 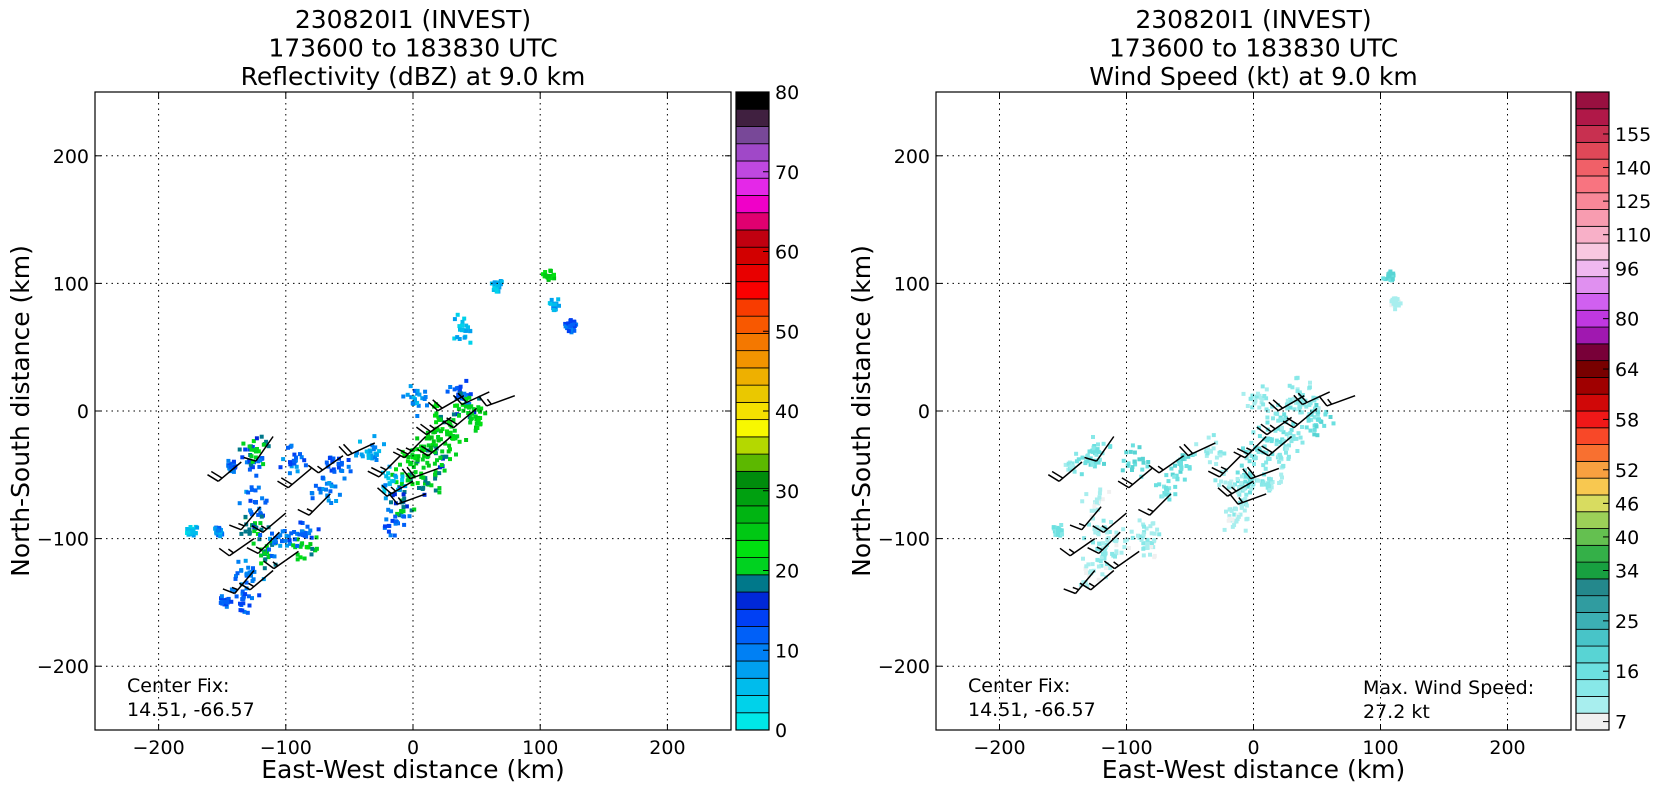 What do you see at coordinates (63, 667) in the screenshot?
I see `y-tick-label: −200` at bounding box center [63, 667].